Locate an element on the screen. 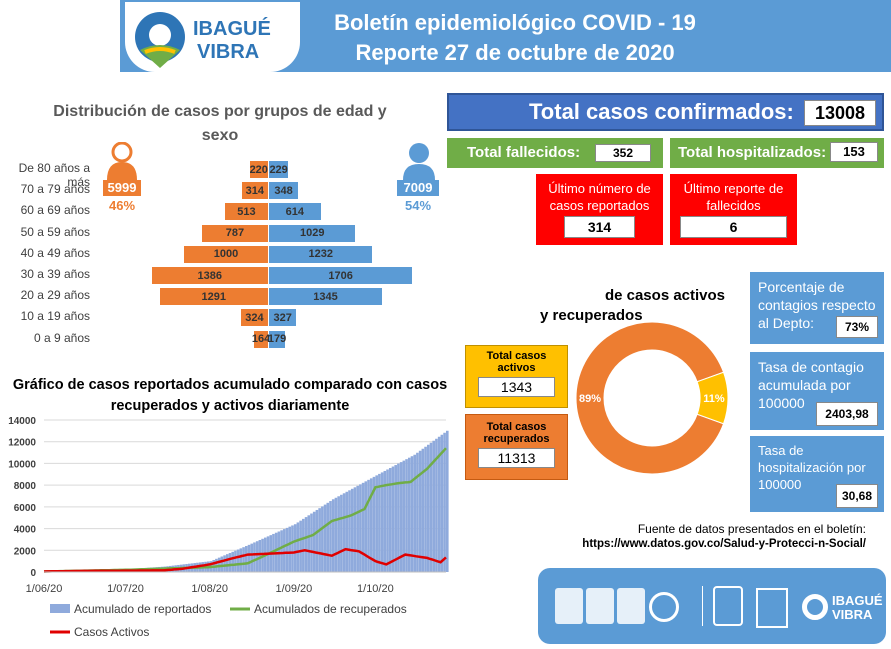 The image size is (891, 649). svg-text: VIBRA is located at coordinates (228, 52).